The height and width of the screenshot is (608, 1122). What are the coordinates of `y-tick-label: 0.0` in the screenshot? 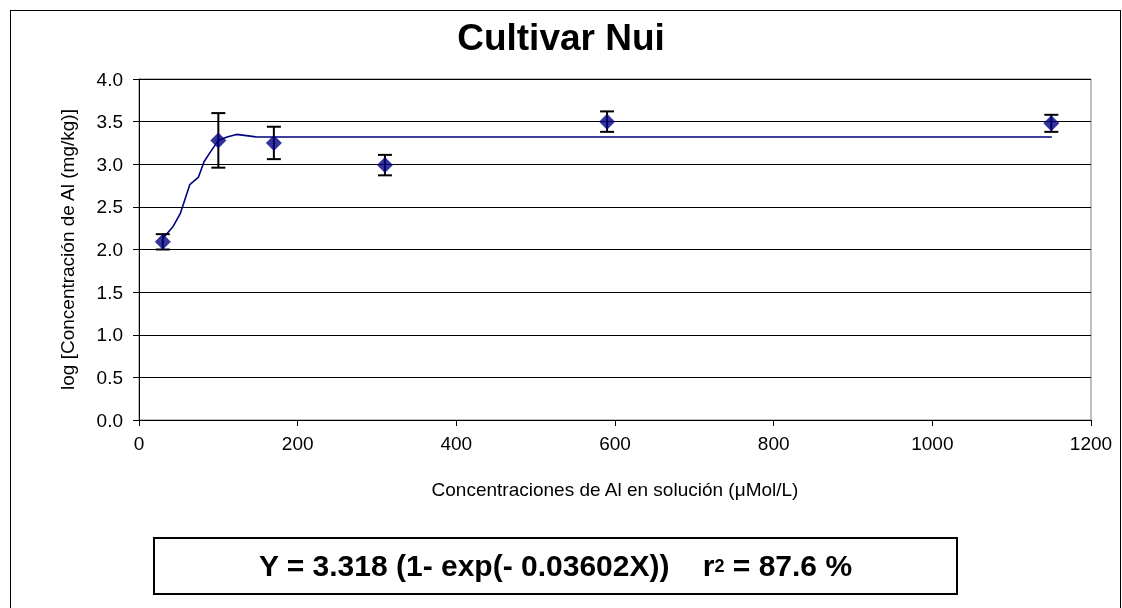 It's located at (109, 420).